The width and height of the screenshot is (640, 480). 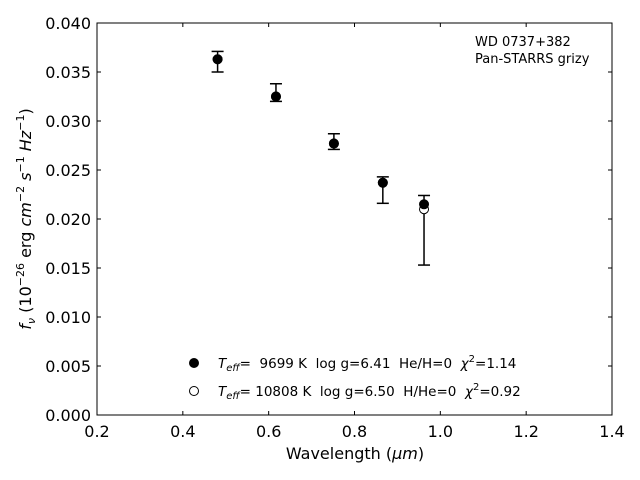 What do you see at coordinates (68, 23) in the screenshot?
I see `y-tick-label: 0.040` at bounding box center [68, 23].